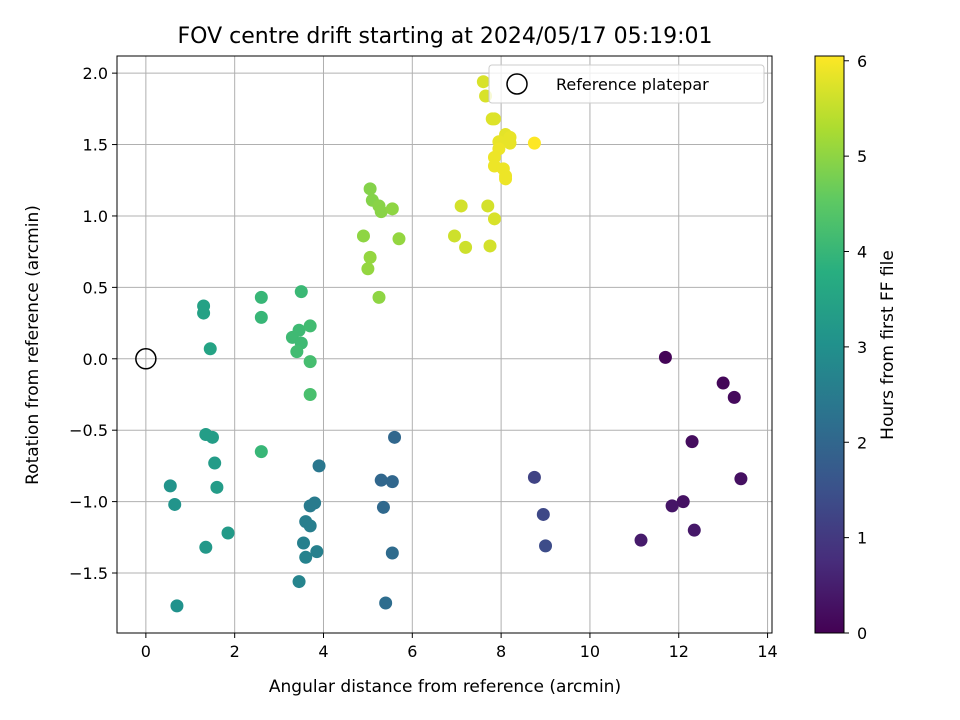 The image size is (960, 720). I want to click on colorbar-tick-label: 2, so click(862, 442).